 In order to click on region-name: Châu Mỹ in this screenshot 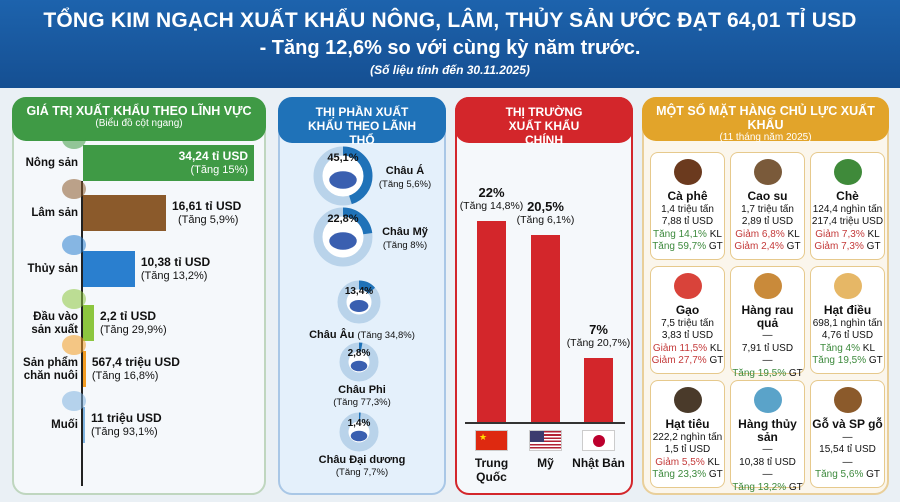, I will do `click(405, 232)`.